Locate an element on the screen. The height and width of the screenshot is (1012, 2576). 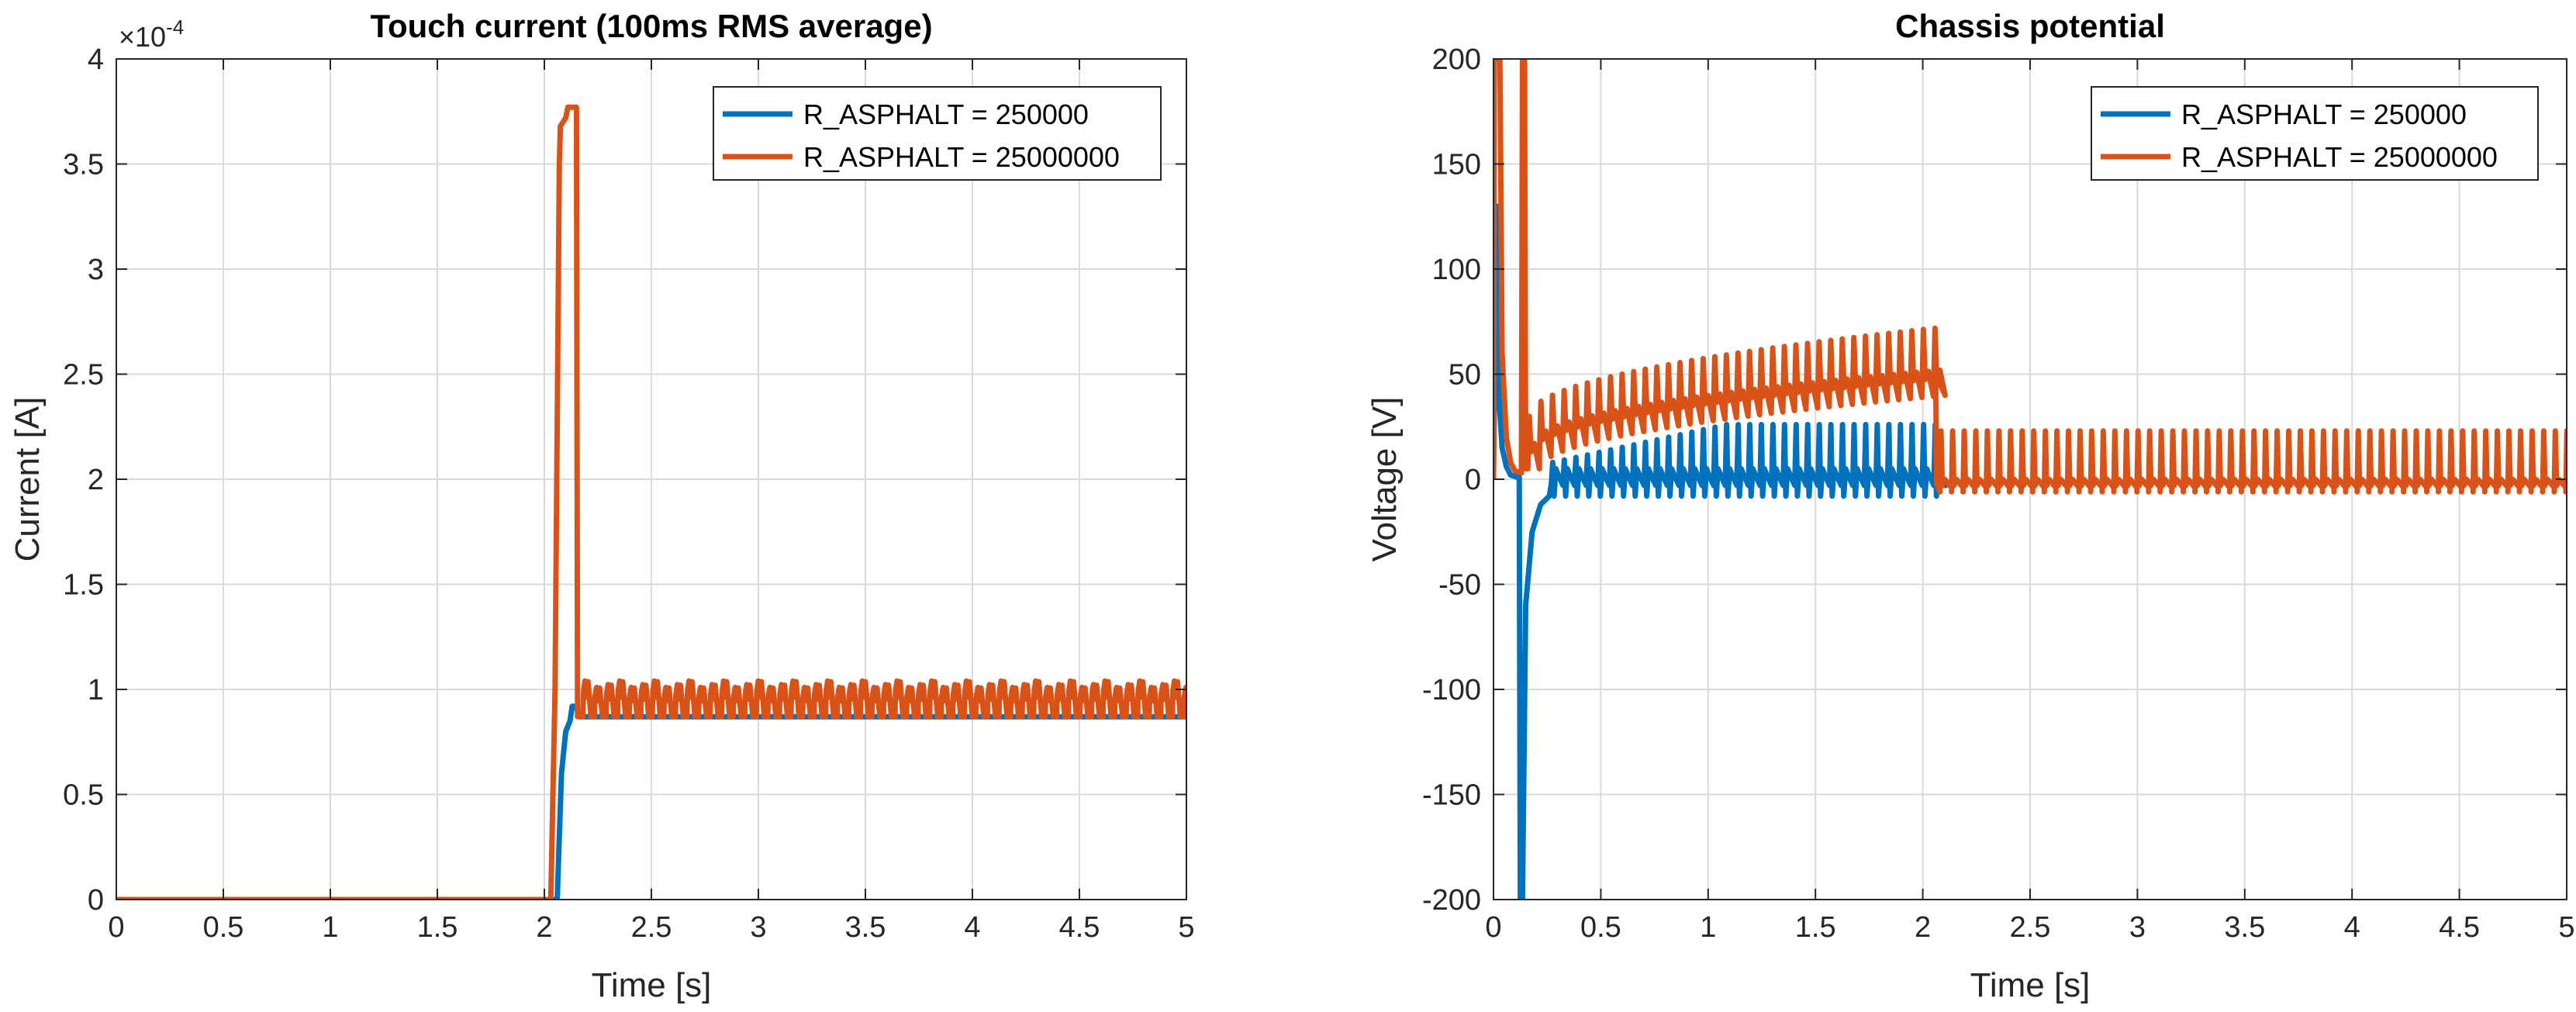
chassis-potential-y-tick-label: 100 is located at coordinates (1456, 270).